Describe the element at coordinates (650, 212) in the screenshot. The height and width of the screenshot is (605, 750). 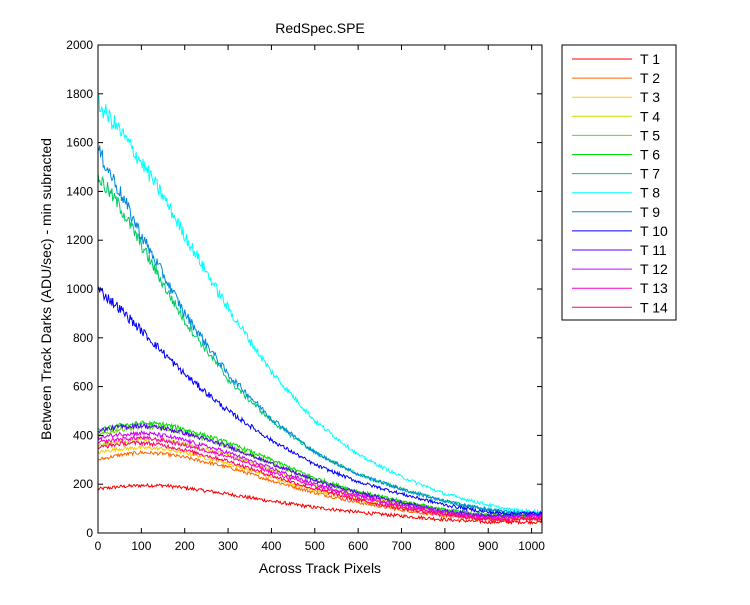
I see `legend-label-9: T 9` at that location.